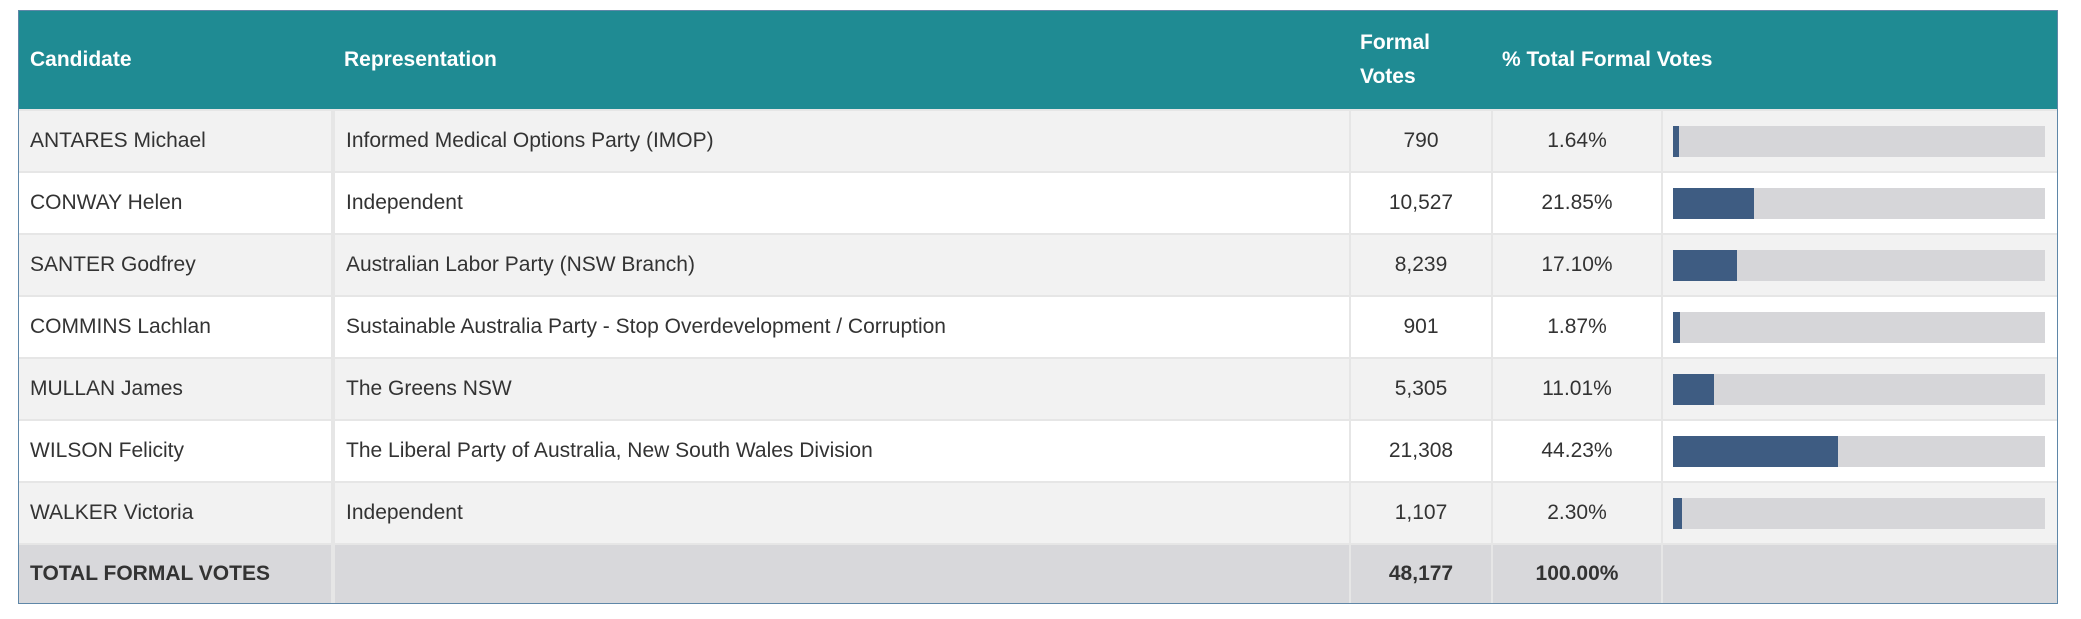 Image resolution: width=2081 pixels, height=619 pixels. I want to click on table-cell: 5,305, so click(1421, 389).